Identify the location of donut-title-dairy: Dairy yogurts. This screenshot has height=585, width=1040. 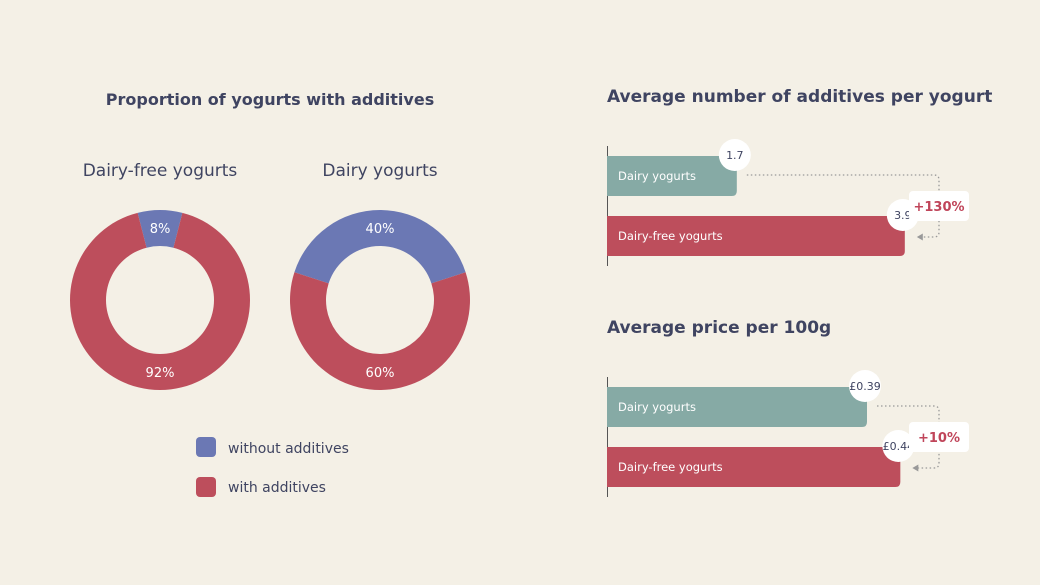
(379, 171).